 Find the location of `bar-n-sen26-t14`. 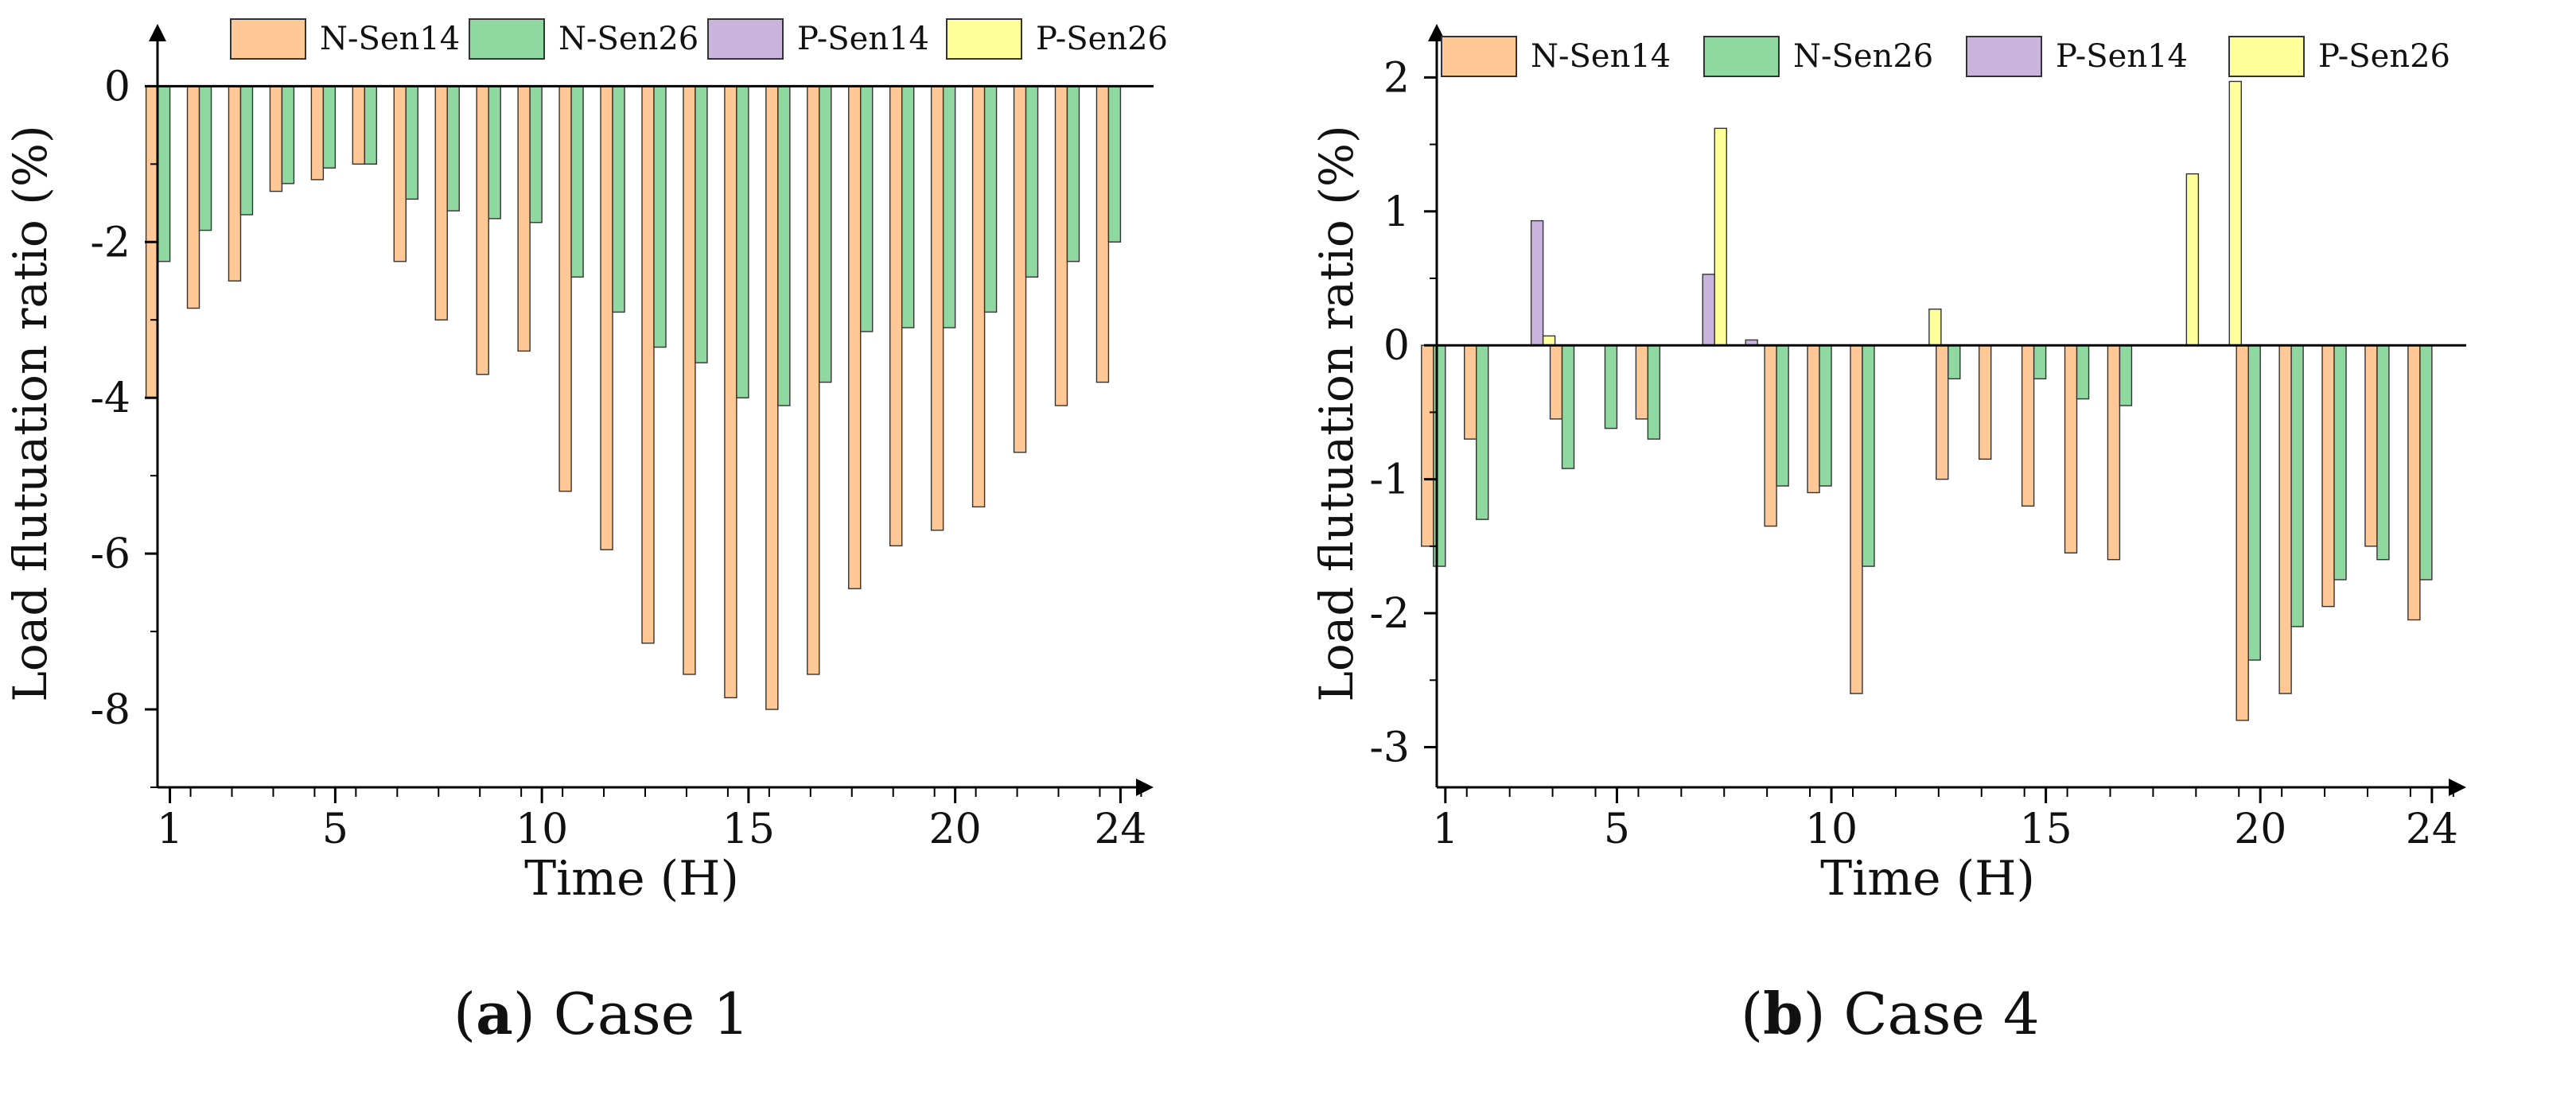

bar-n-sen26-t14 is located at coordinates (702, 224).